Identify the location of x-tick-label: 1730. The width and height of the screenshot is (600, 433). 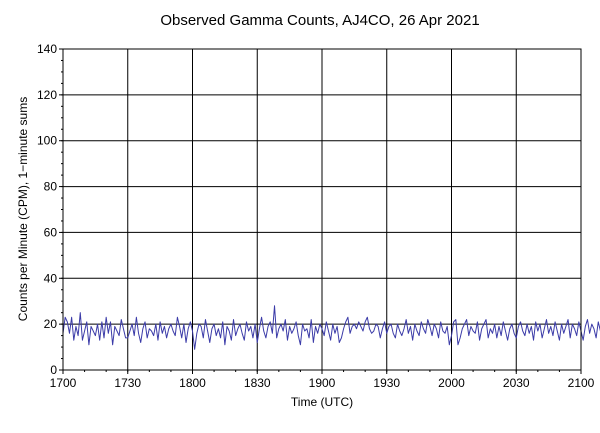
(127, 383).